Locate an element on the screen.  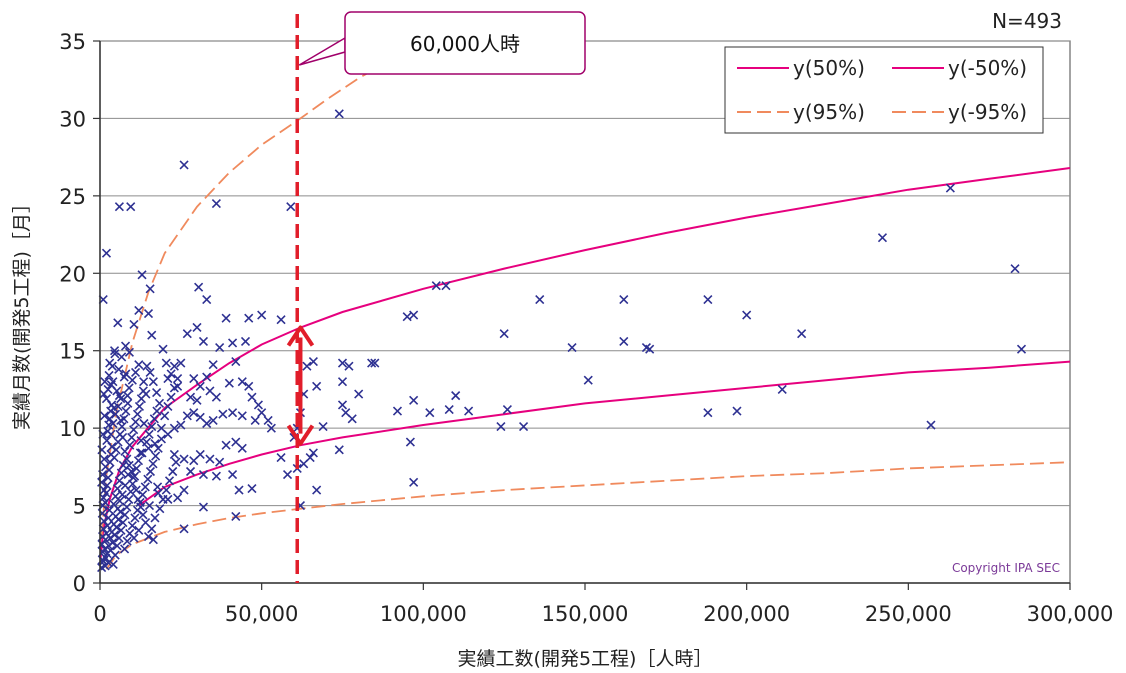
legend-label: y(50%) is located at coordinates (829, 68).